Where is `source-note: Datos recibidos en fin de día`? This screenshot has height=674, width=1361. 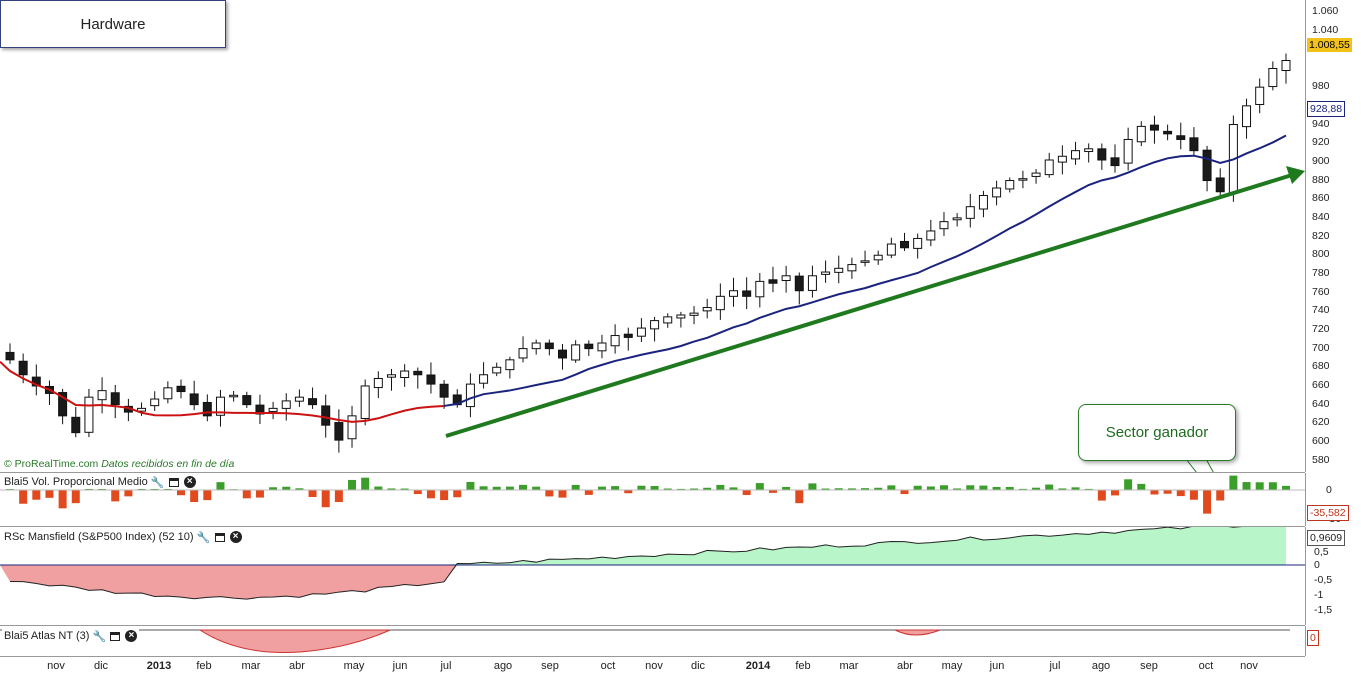 source-note: Datos recibidos en fin de día is located at coordinates (168, 464).